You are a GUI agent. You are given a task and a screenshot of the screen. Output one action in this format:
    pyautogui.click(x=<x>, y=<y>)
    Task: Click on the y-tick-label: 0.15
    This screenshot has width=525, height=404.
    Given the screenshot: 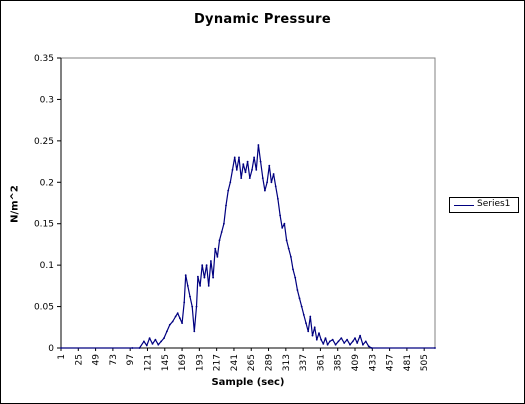 What is the action you would take?
    pyautogui.click(x=44, y=225)
    